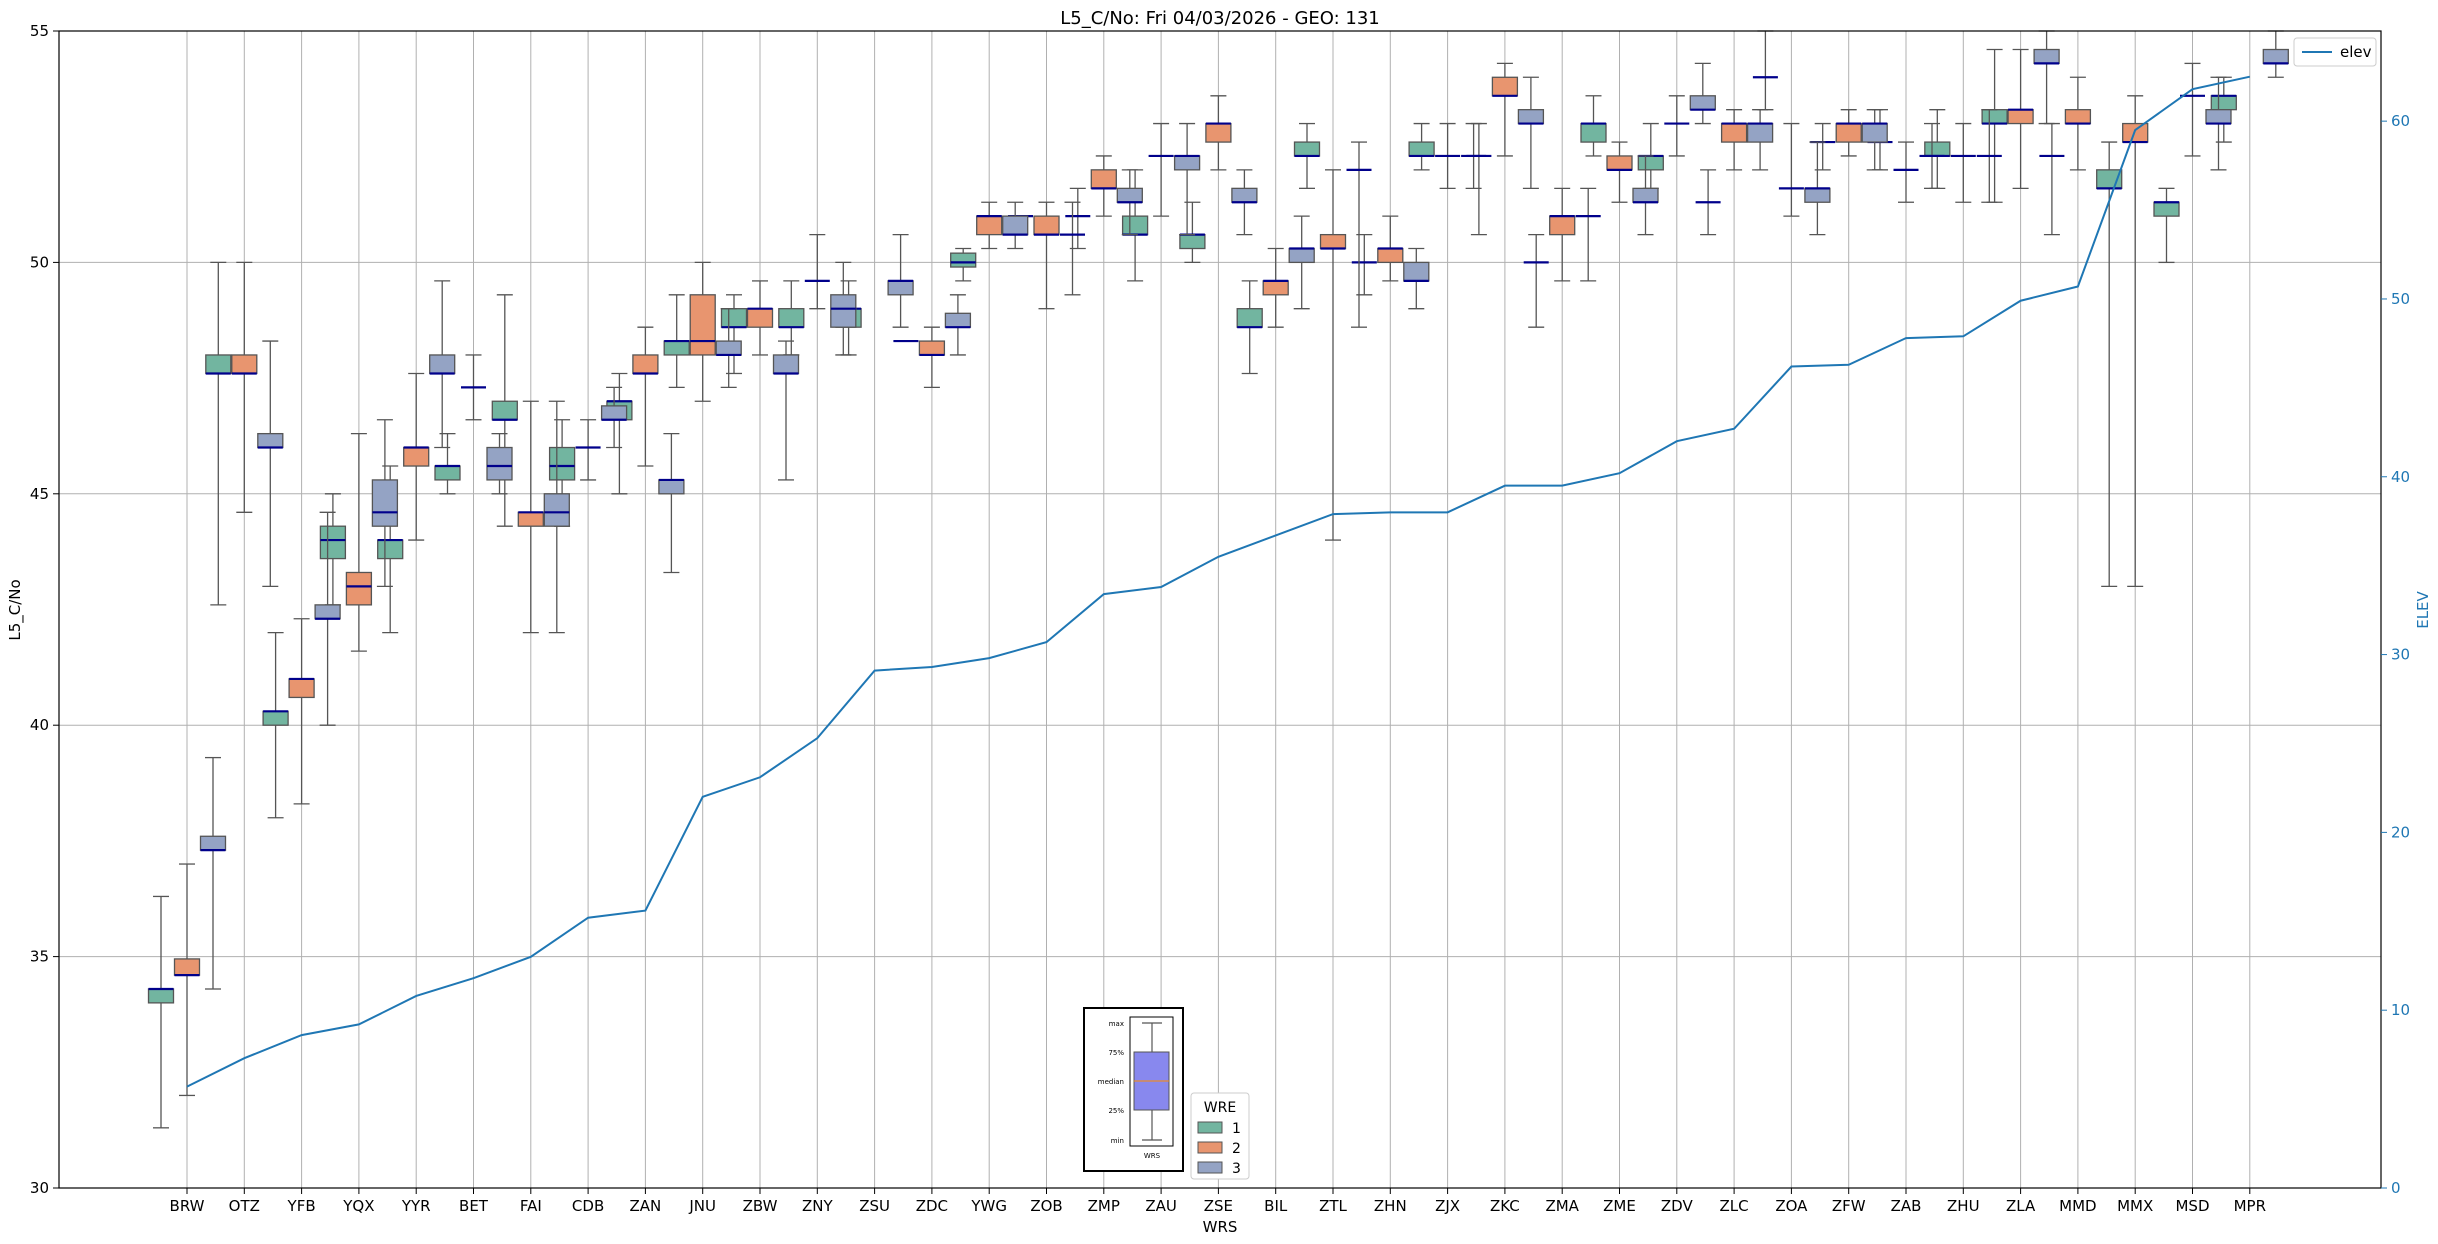  I want to click on box-wre3-ZAB, so click(1932, 156).